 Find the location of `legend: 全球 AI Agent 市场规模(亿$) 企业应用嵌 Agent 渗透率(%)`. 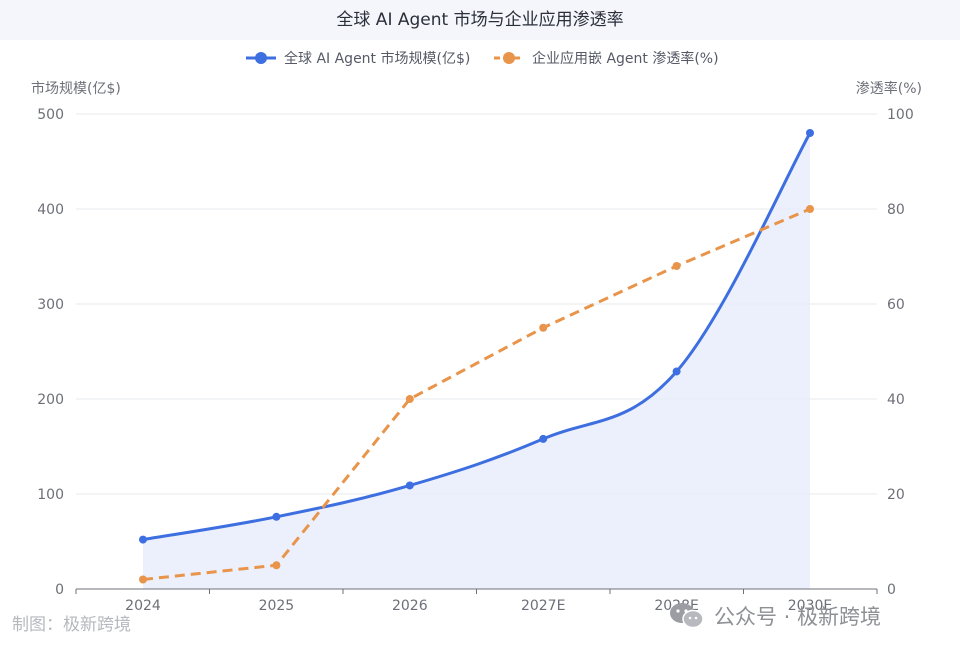

legend: 全球 AI Agent 市场规模(亿$) 企业应用嵌 Agent 渗透率(%) is located at coordinates (482, 58).